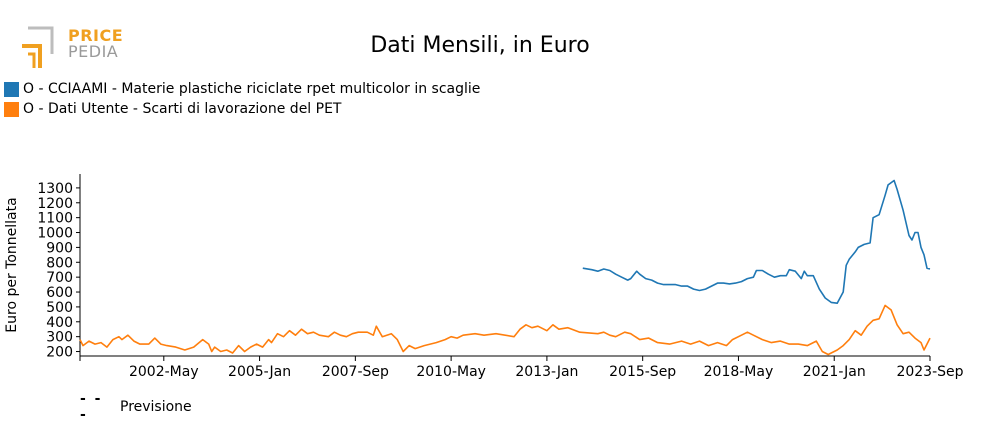 Image resolution: width=985 pixels, height=430 pixels. Describe the element at coordinates (96, 35) in the screenshot. I see `logo-text-price: PRICE` at that location.